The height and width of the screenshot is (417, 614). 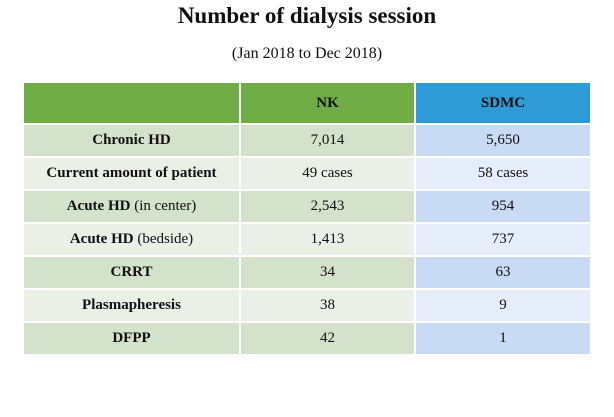 What do you see at coordinates (502, 141) in the screenshot?
I see `sdmc-value: 5,650` at bounding box center [502, 141].